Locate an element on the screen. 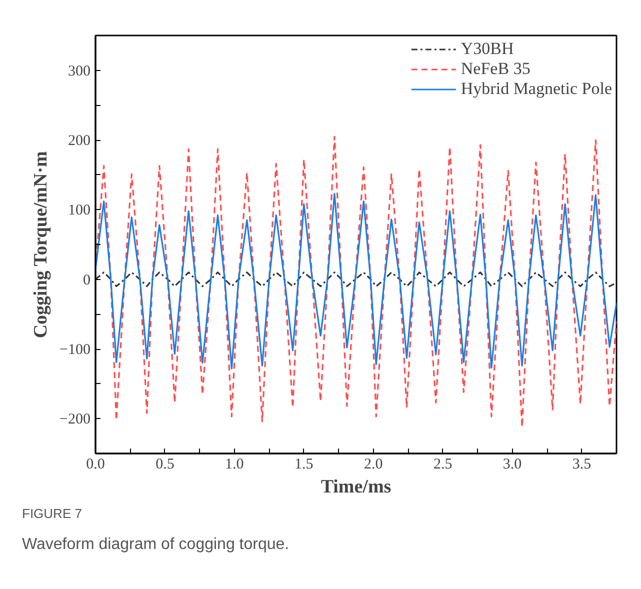 Image resolution: width=641 pixels, height=589 pixels. x-tick-label: 3.0 is located at coordinates (512, 464).